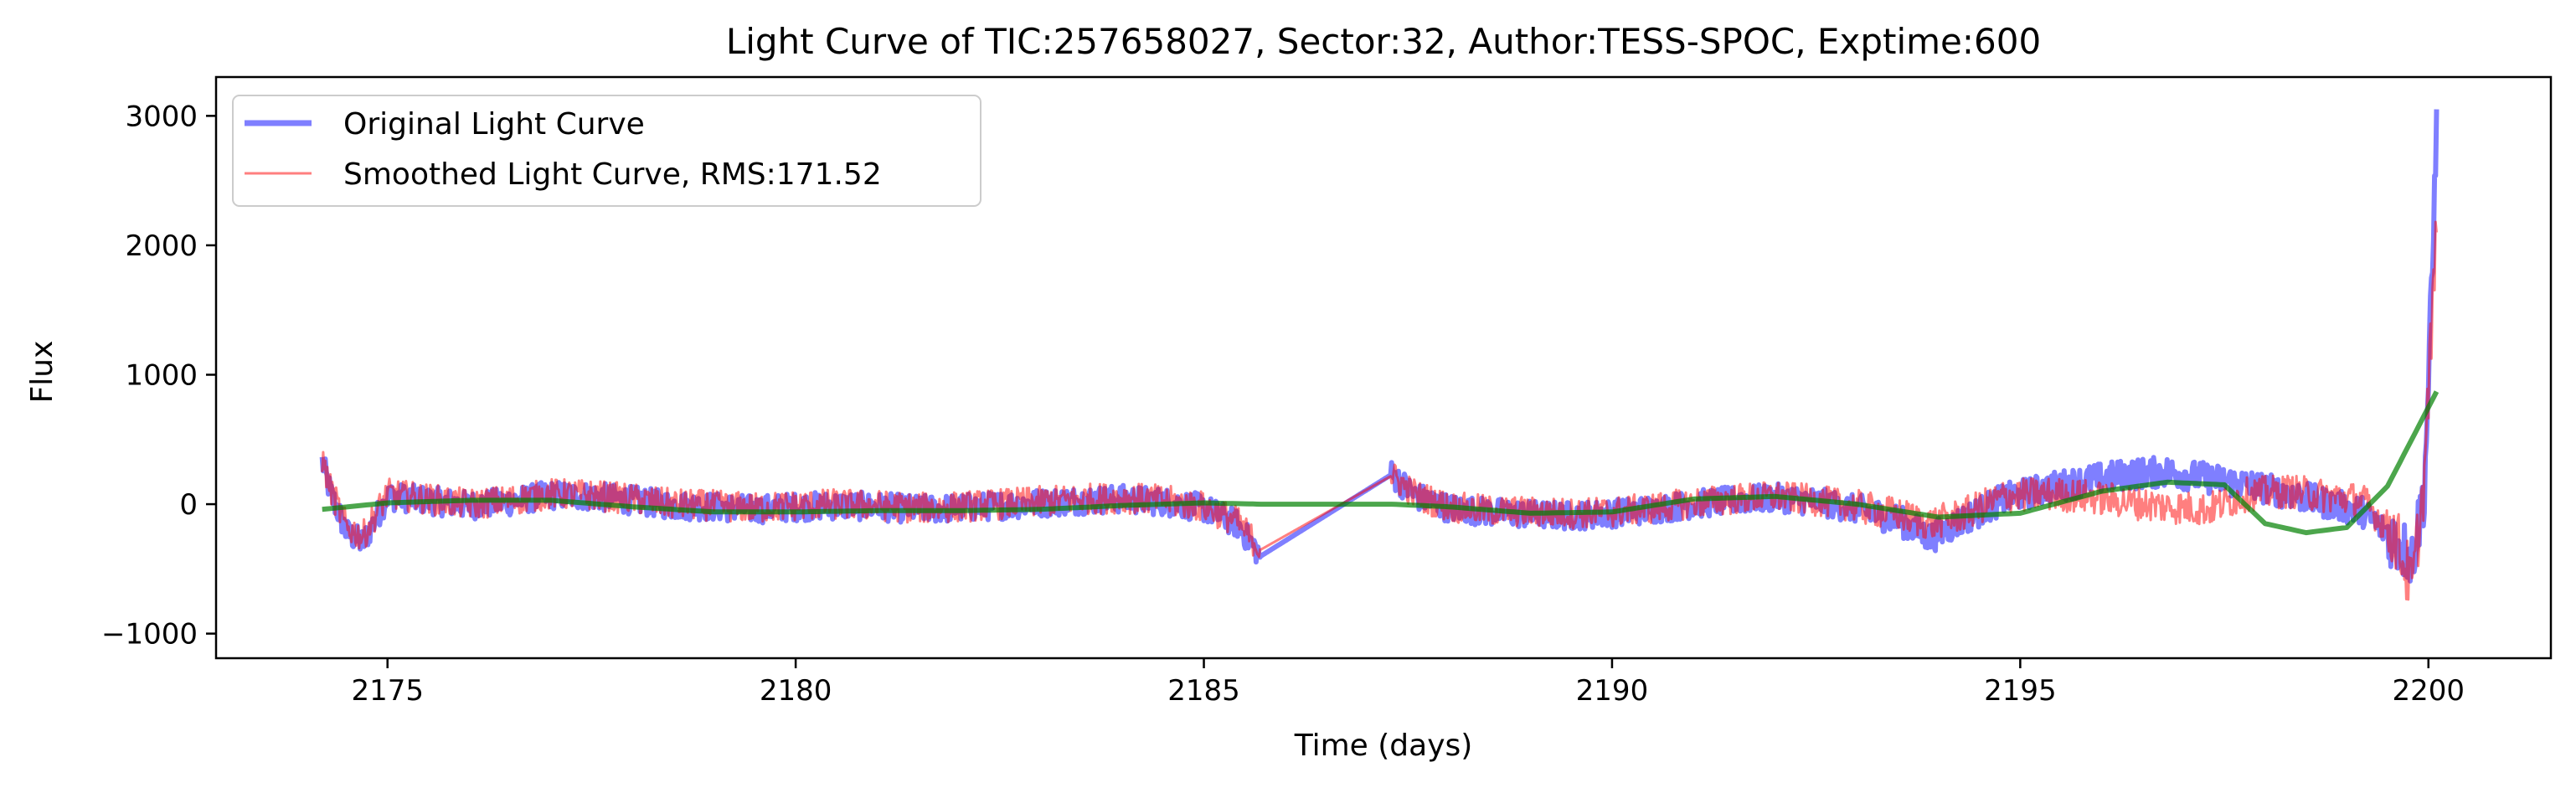 The width and height of the screenshot is (2576, 788). What do you see at coordinates (42, 372) in the screenshot?
I see `y-axis-label: Flux` at bounding box center [42, 372].